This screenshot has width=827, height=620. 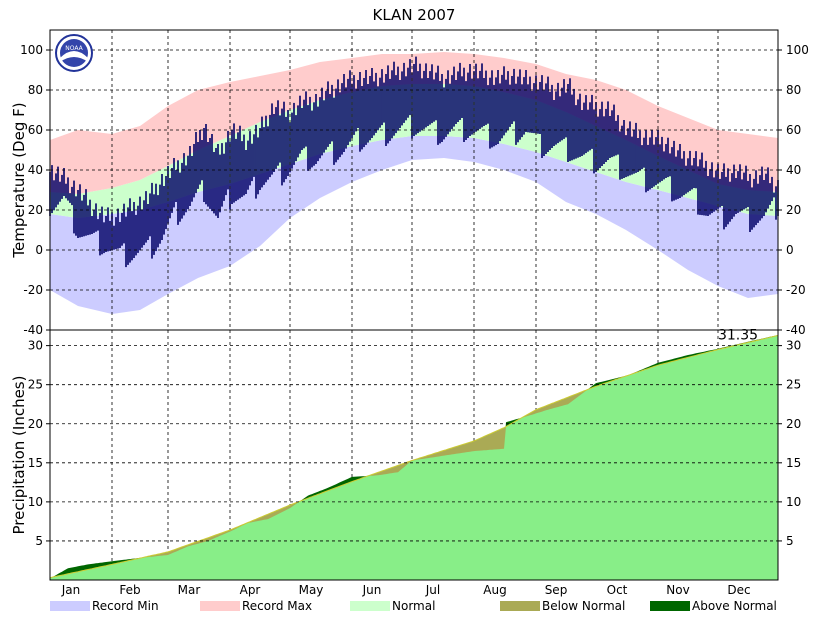 I want to click on month-tick-label: Nov, so click(x=677, y=590).